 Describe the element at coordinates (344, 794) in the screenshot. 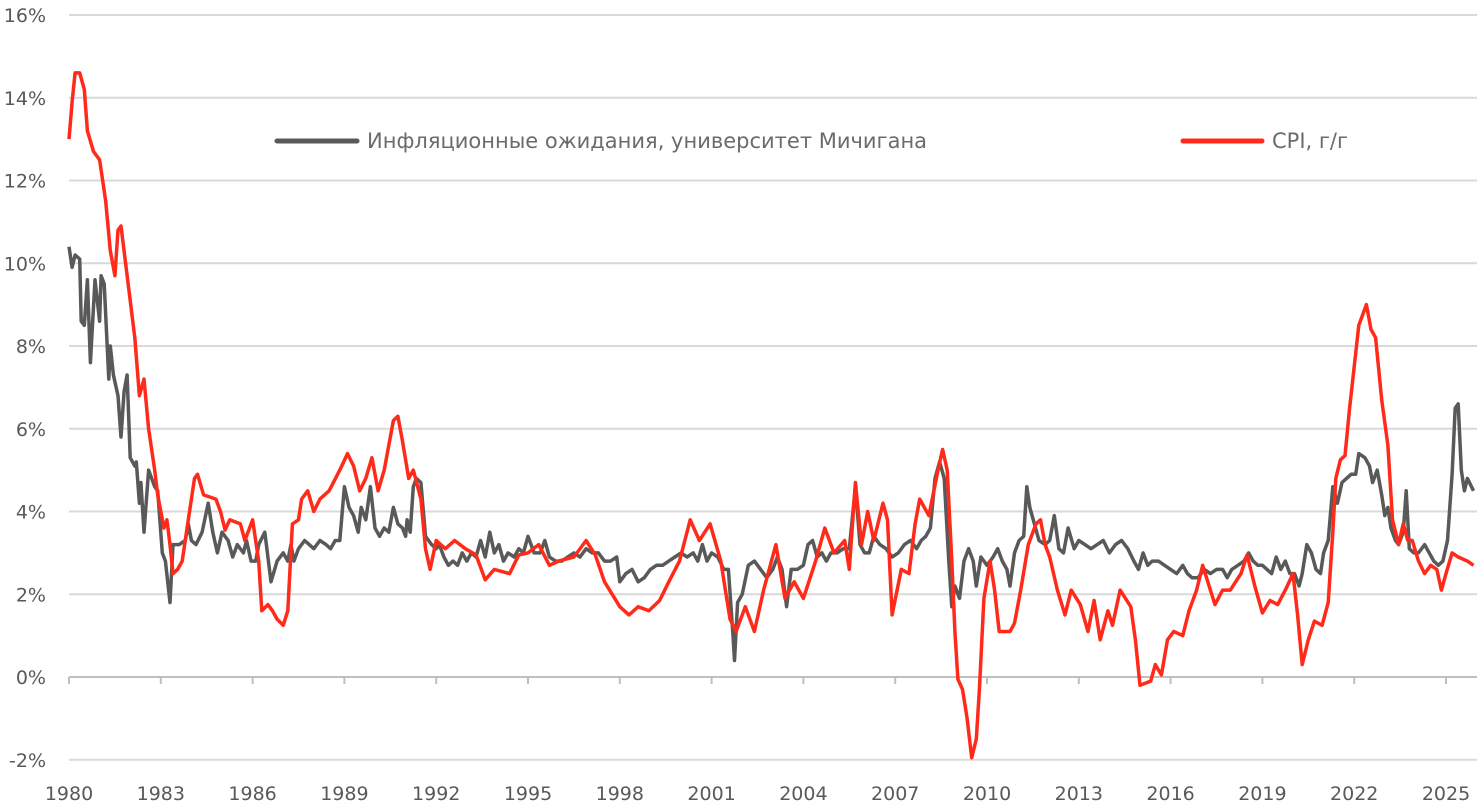

I see `x-tick-label: 1989` at that location.